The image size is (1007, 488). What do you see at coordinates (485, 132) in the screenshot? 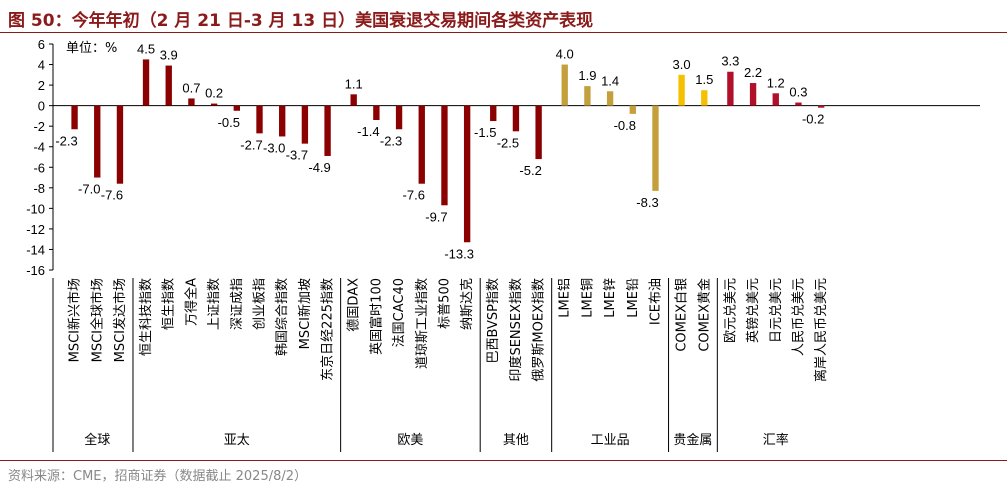
I see `data-label: -1.5` at bounding box center [485, 132].